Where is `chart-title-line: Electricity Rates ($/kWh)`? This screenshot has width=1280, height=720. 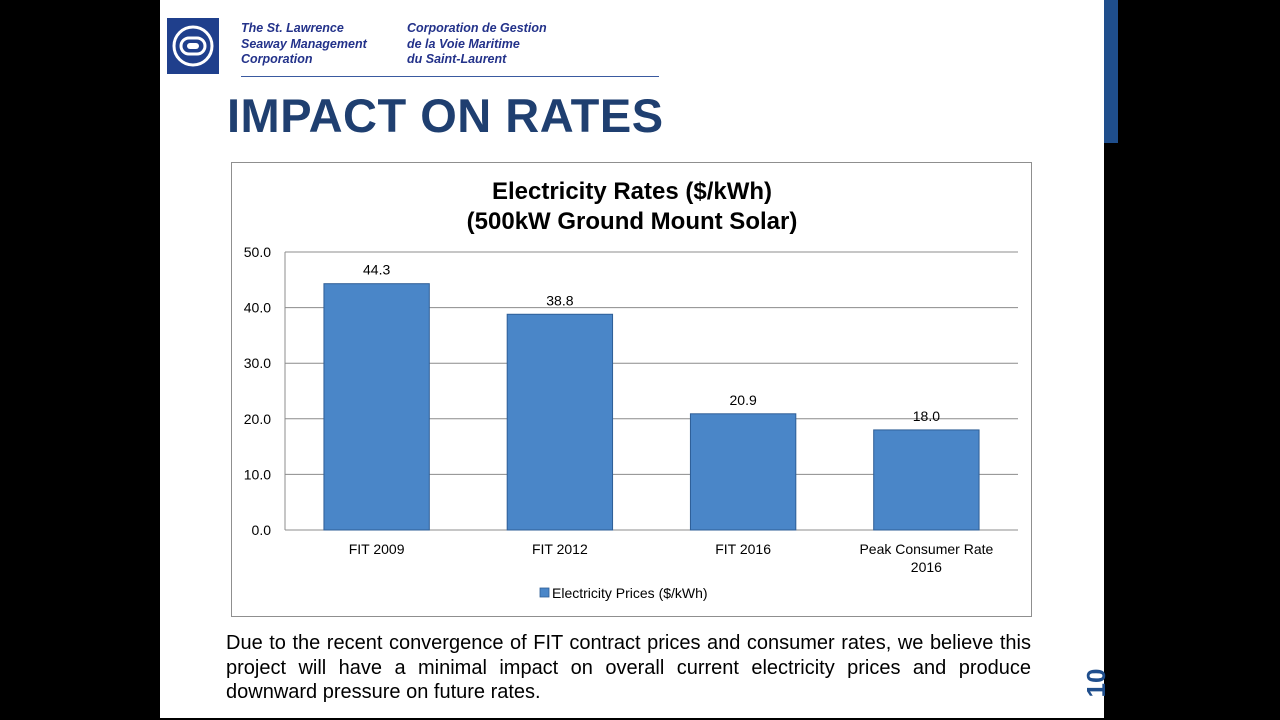 chart-title-line: Electricity Rates ($/kWh) is located at coordinates (632, 191).